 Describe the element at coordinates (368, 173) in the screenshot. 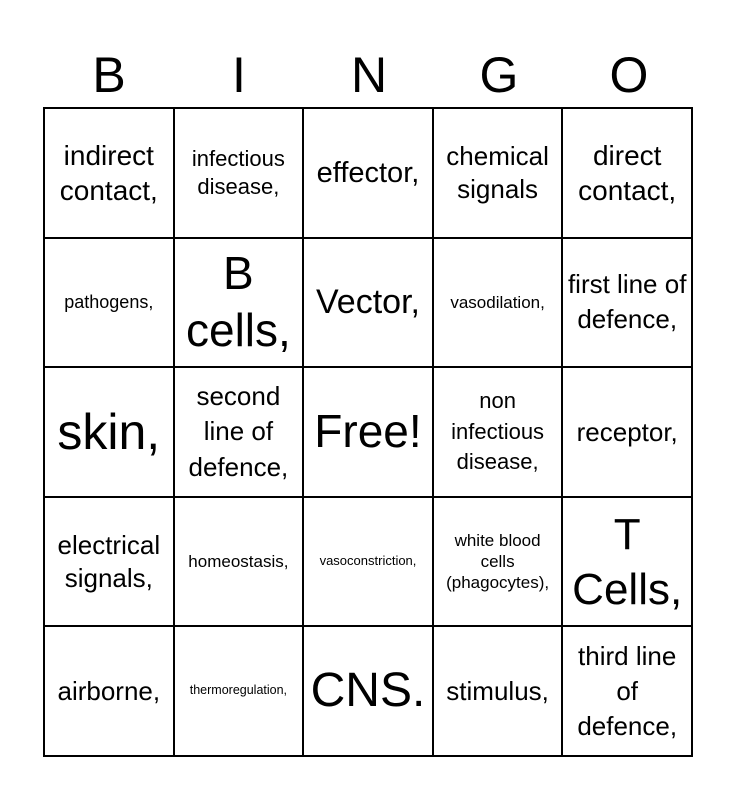

I see `bingo-cell: effector,` at that location.